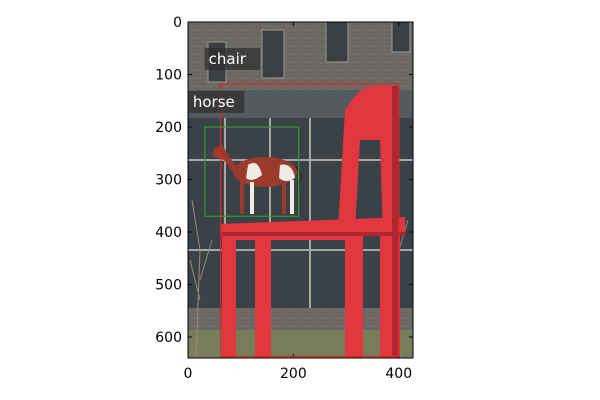 This screenshot has height=400, width=600. I want to click on y-tick-label: 300, so click(168, 181).